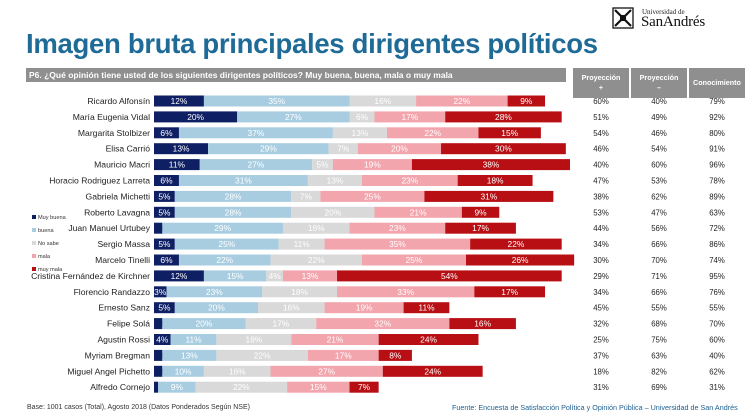 This screenshot has width=750, height=414. I want to click on data-label: 6%, so click(166, 181).